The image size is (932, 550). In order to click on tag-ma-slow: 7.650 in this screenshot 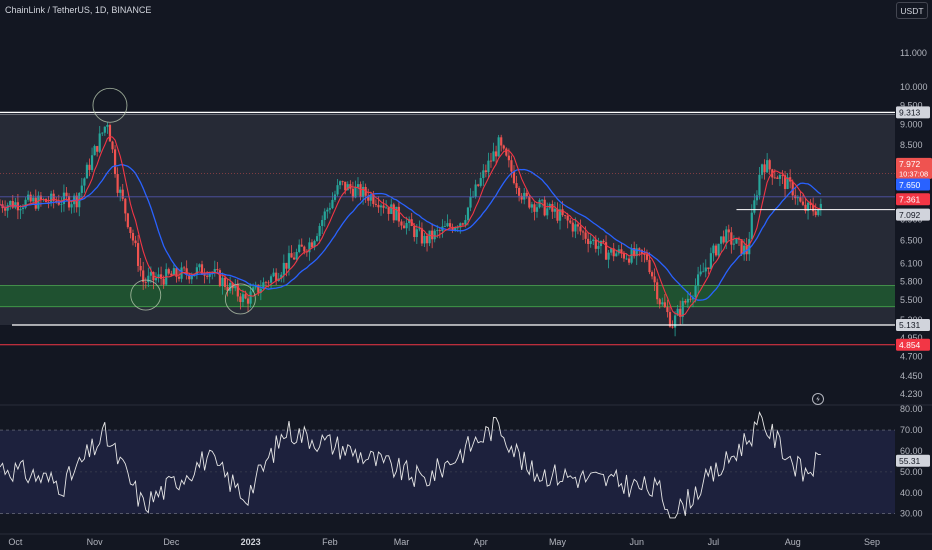, I will do `click(913, 184)`.